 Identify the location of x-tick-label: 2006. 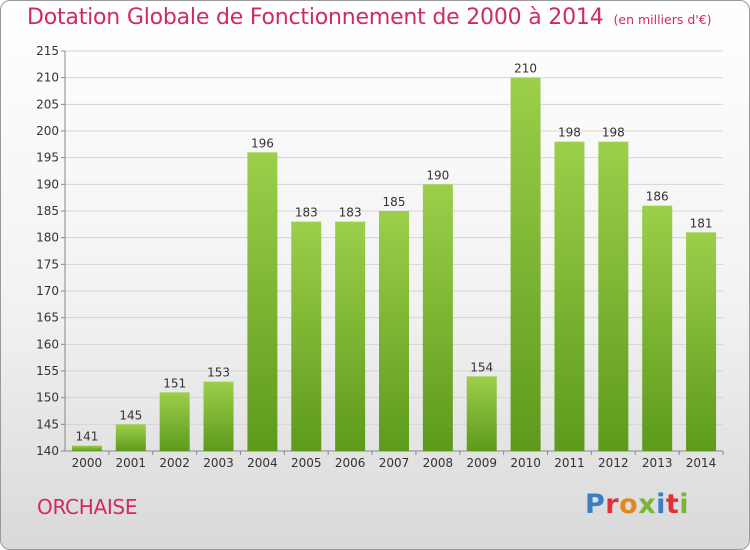
(350, 463).